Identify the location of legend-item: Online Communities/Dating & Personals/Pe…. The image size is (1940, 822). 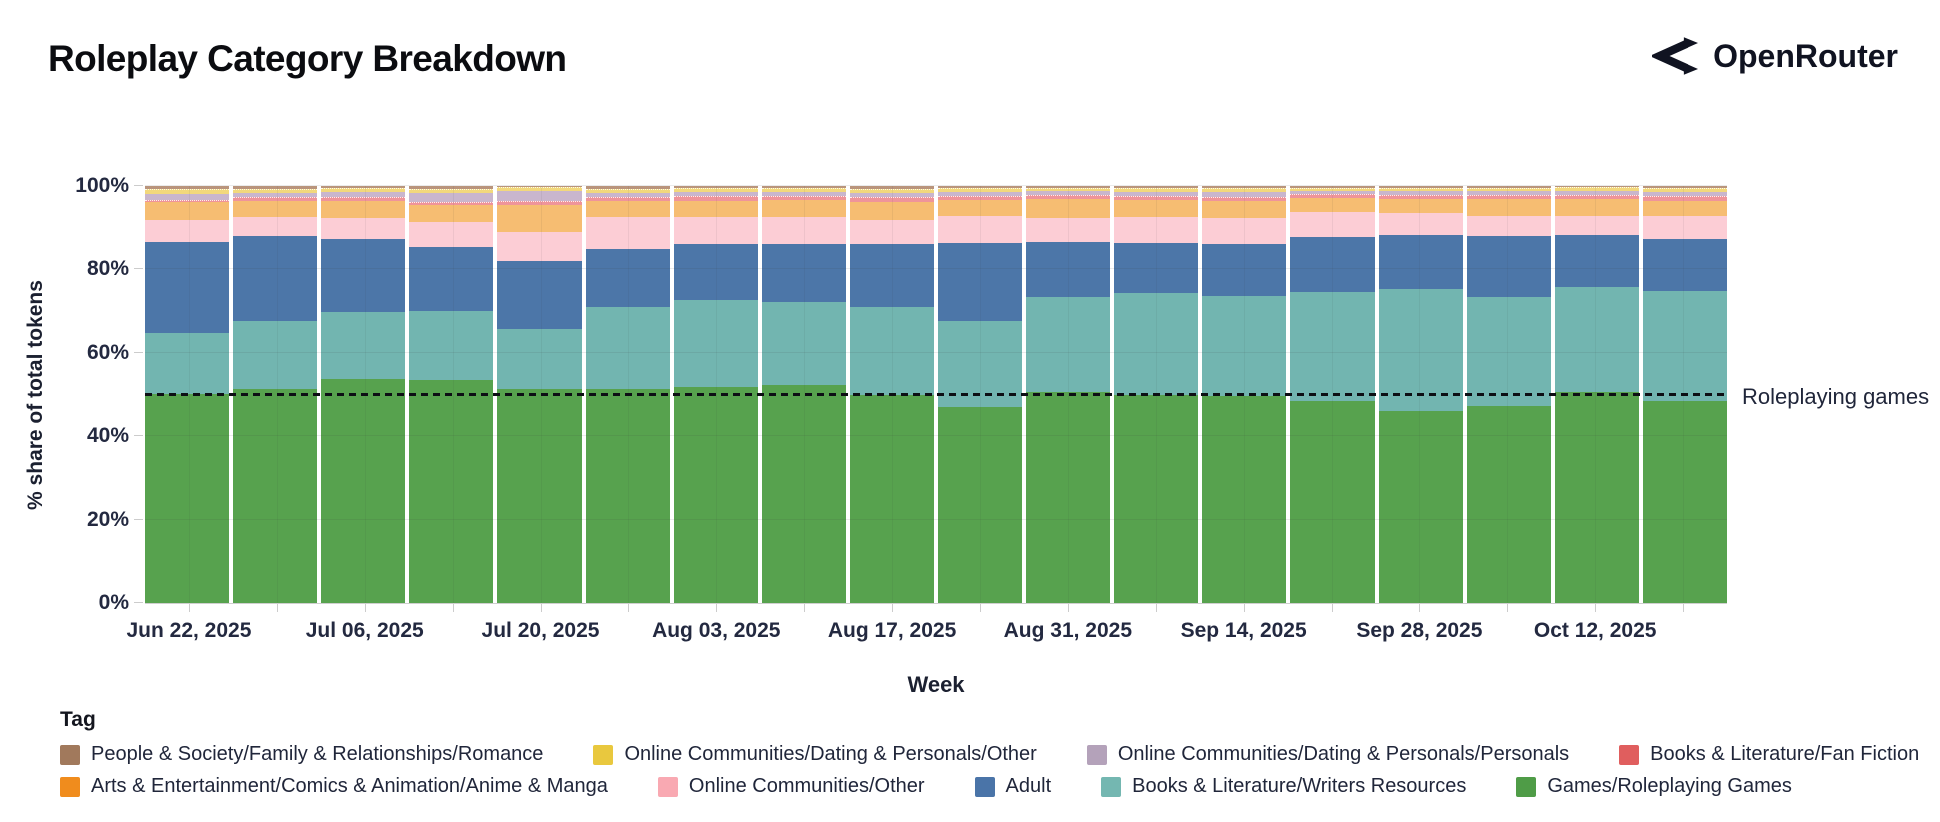
(1327, 754).